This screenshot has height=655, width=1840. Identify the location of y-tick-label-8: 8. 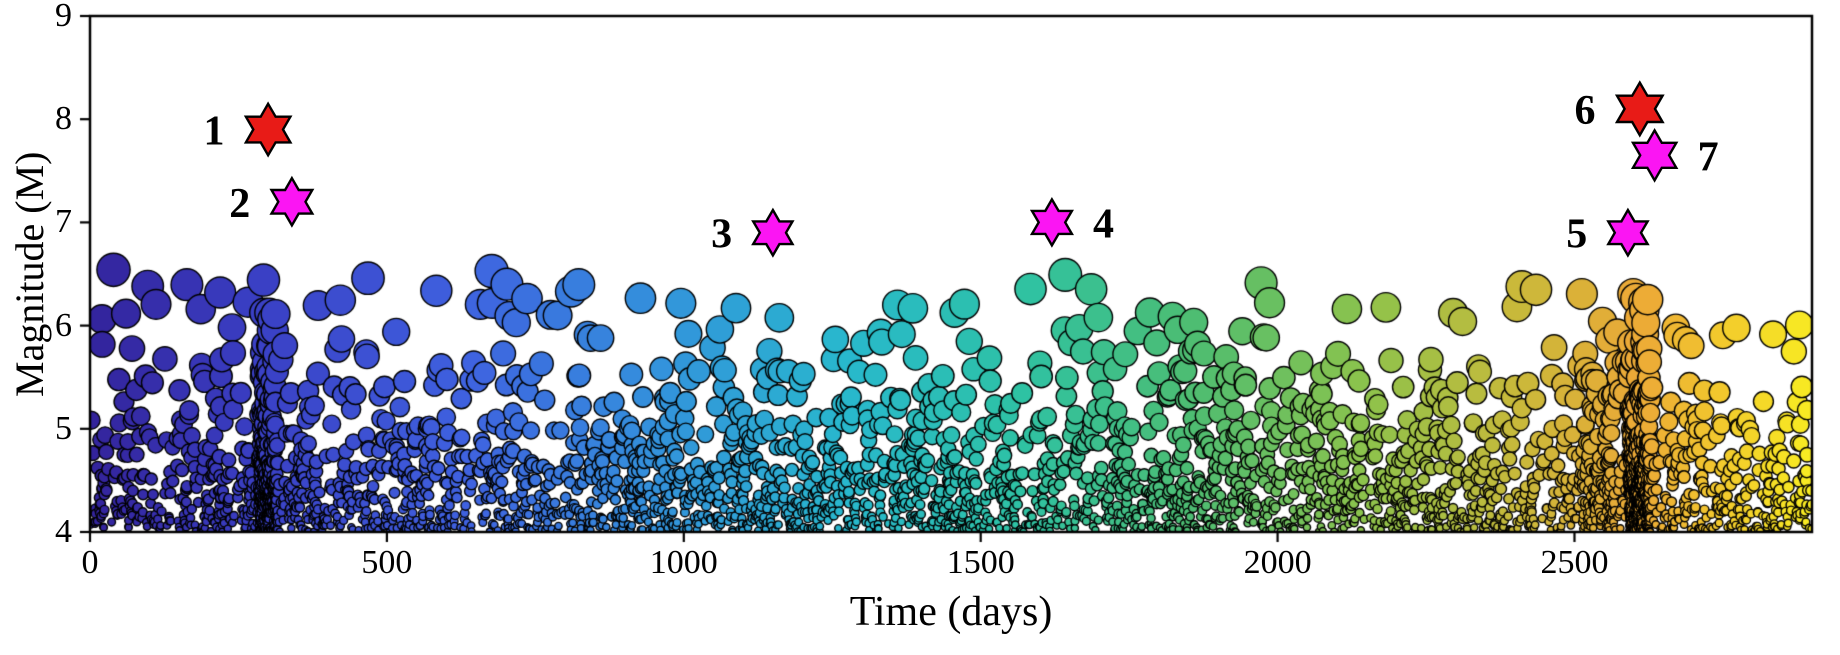
(63, 119).